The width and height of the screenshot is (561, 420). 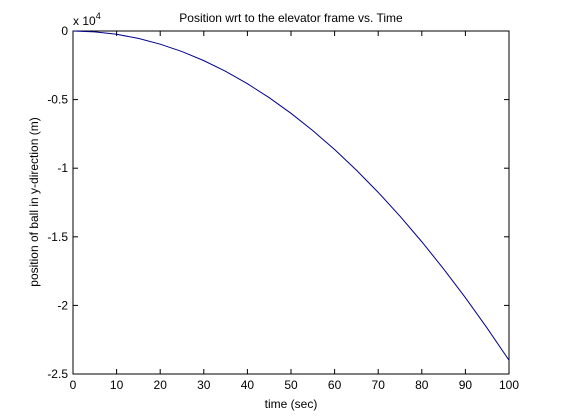 I want to click on x-tick-label: 20, so click(x=161, y=385).